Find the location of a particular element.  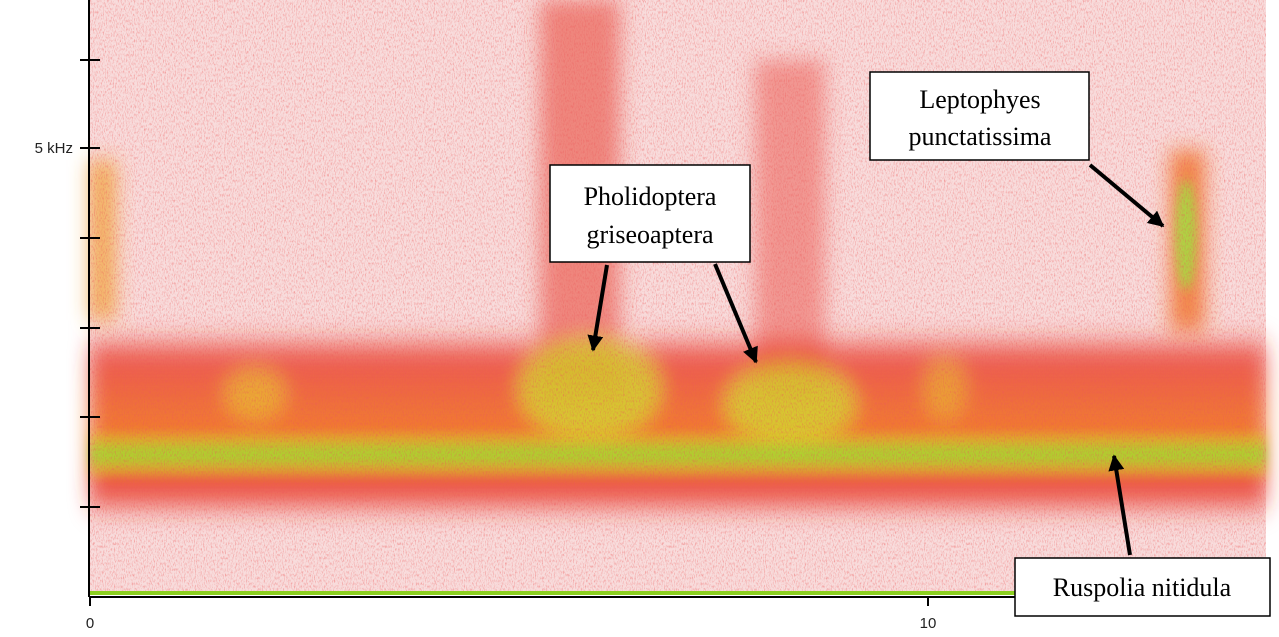

y-axis-label: 5 kHz is located at coordinates (54, 148).